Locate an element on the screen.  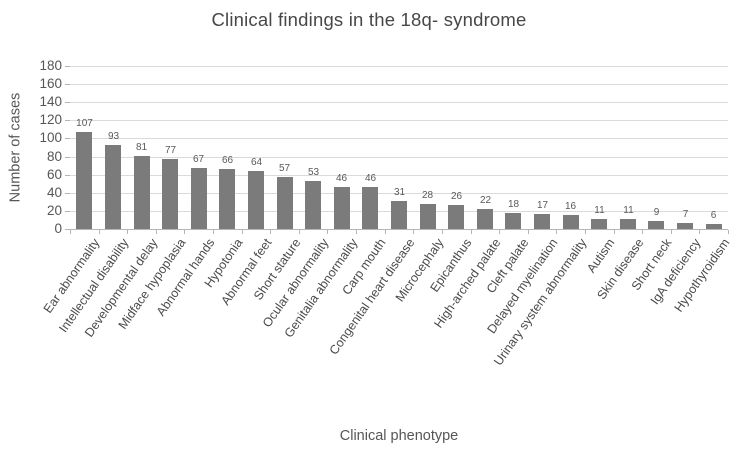
y-tick-label: 80 is located at coordinates (54, 156).